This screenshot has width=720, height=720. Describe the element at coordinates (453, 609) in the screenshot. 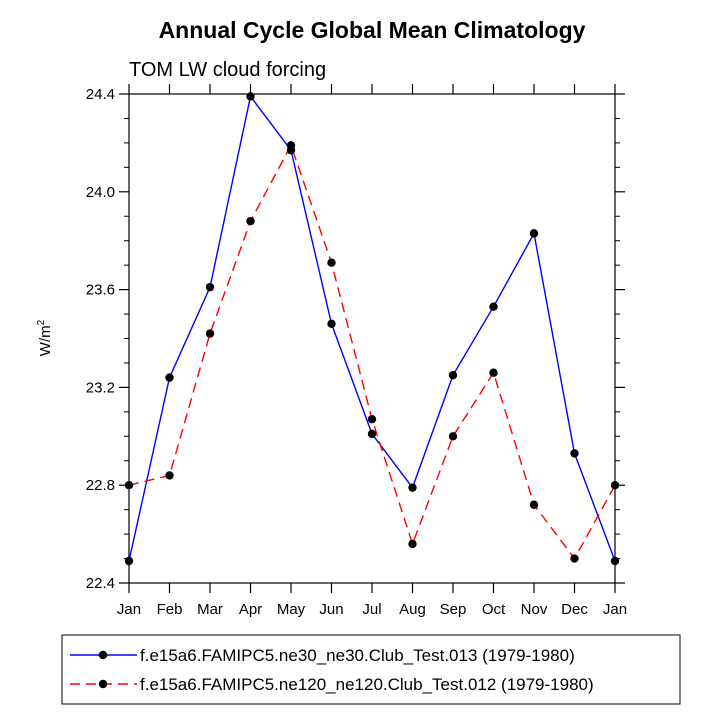

I see `x-tick-label: Sep` at that location.